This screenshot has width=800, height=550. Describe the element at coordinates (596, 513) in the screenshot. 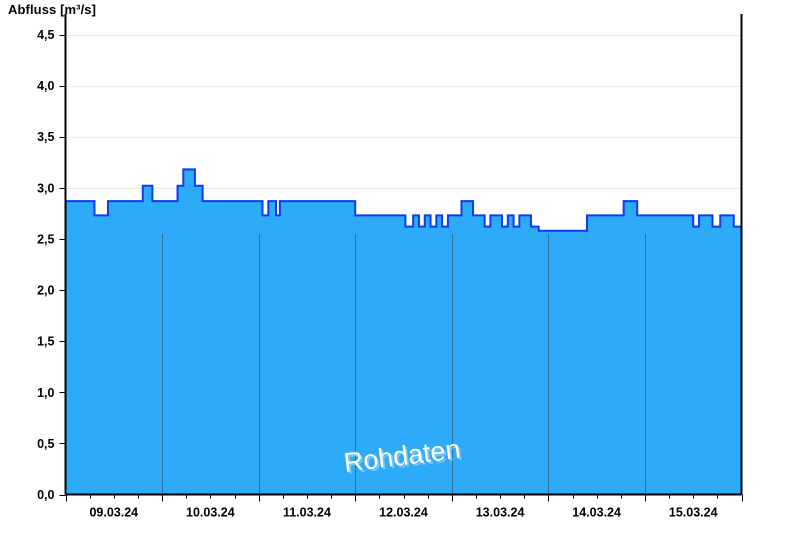

I see `x-tick-label: 14.03.24` at that location.